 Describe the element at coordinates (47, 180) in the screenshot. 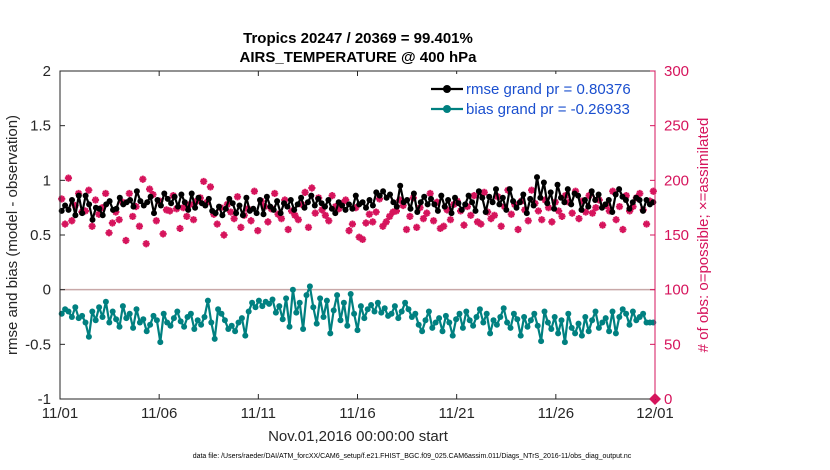

I see `y-tick-label: 1` at that location.